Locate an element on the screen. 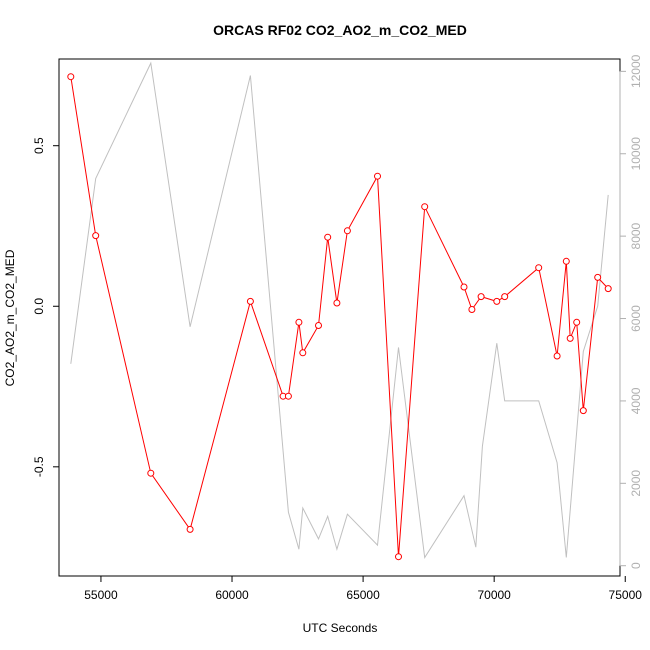  chart-title: ORCAS RF02 CO2_AO2_m_CO2_MED is located at coordinates (340, 30).